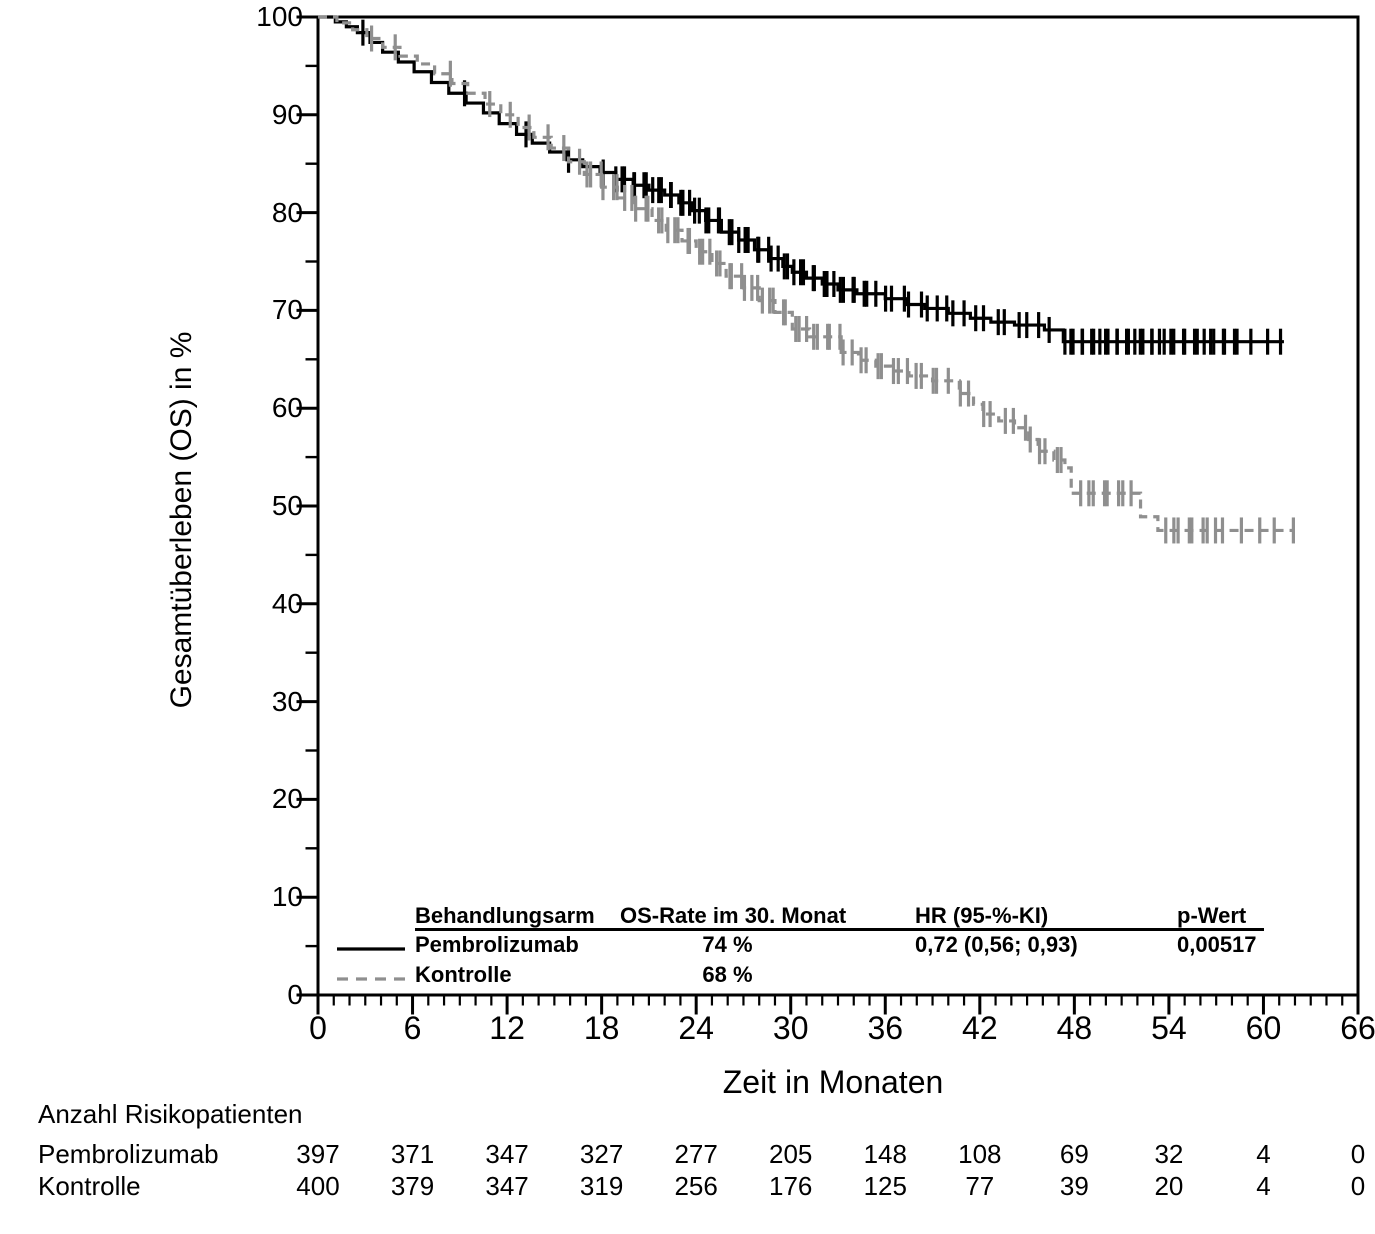 The image size is (1375, 1234). What do you see at coordinates (170, 1114) in the screenshot?
I see `risk-table-title: Anzahl Risikopatienten` at bounding box center [170, 1114].